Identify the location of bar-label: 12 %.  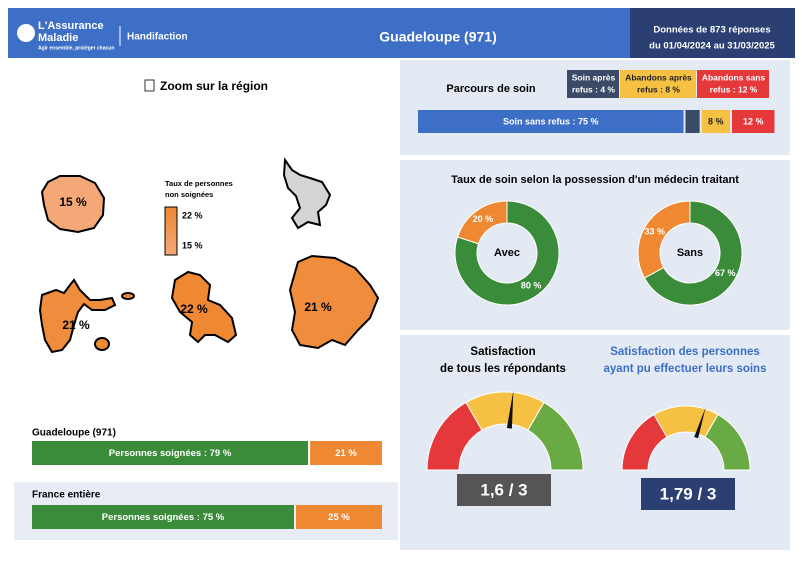
(753, 121).